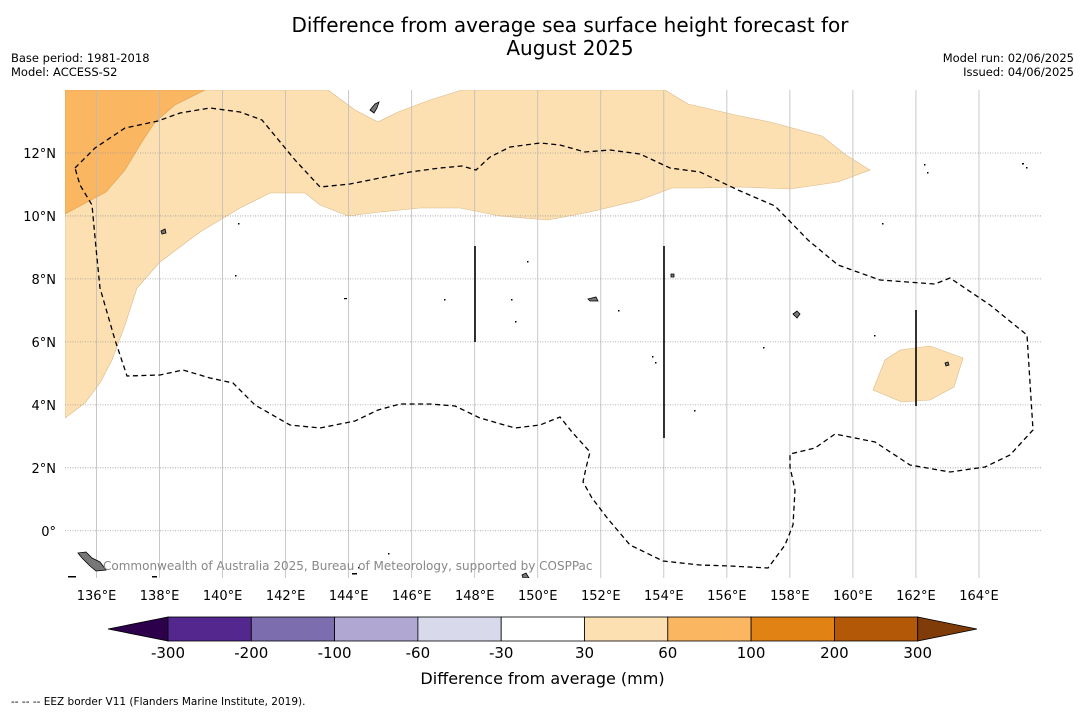 The width and height of the screenshot is (1085, 713). What do you see at coordinates (601, 596) in the screenshot?
I see `lon-tick-label: 152°E` at bounding box center [601, 596].